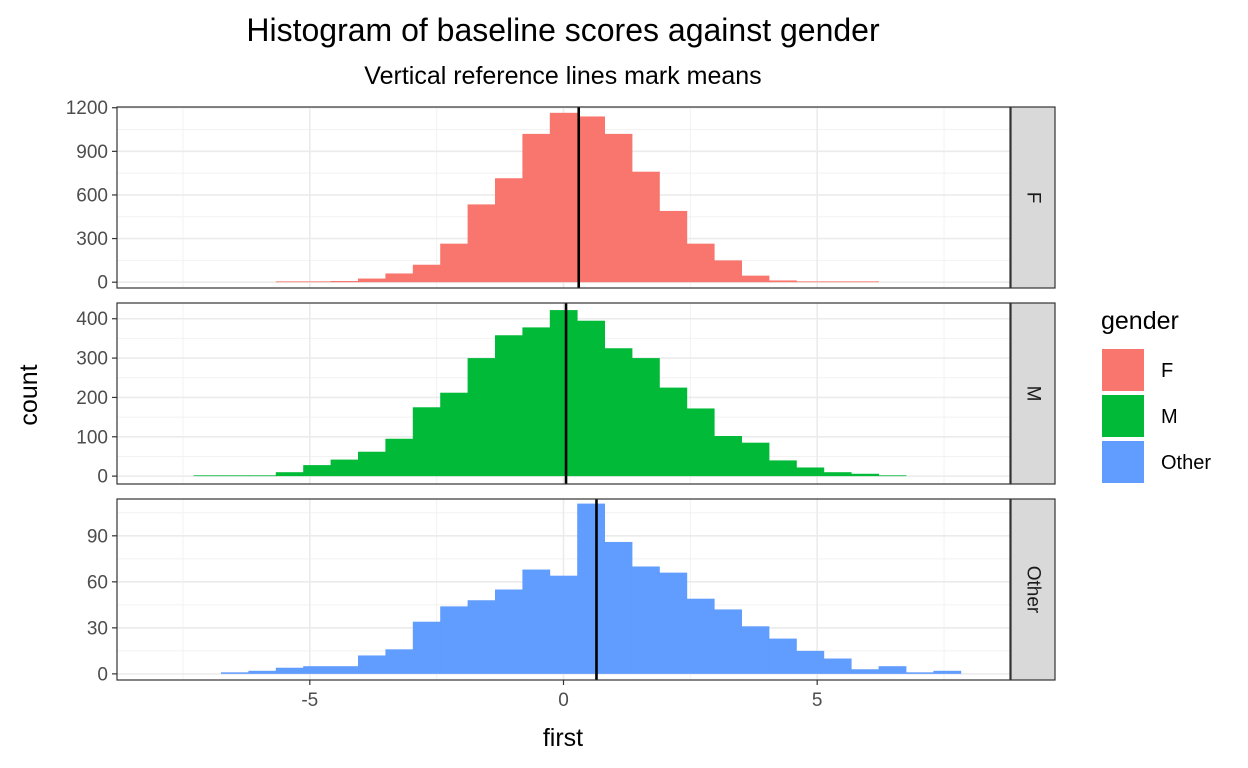  I want to click on y-tick-label: 400, so click(92, 319).